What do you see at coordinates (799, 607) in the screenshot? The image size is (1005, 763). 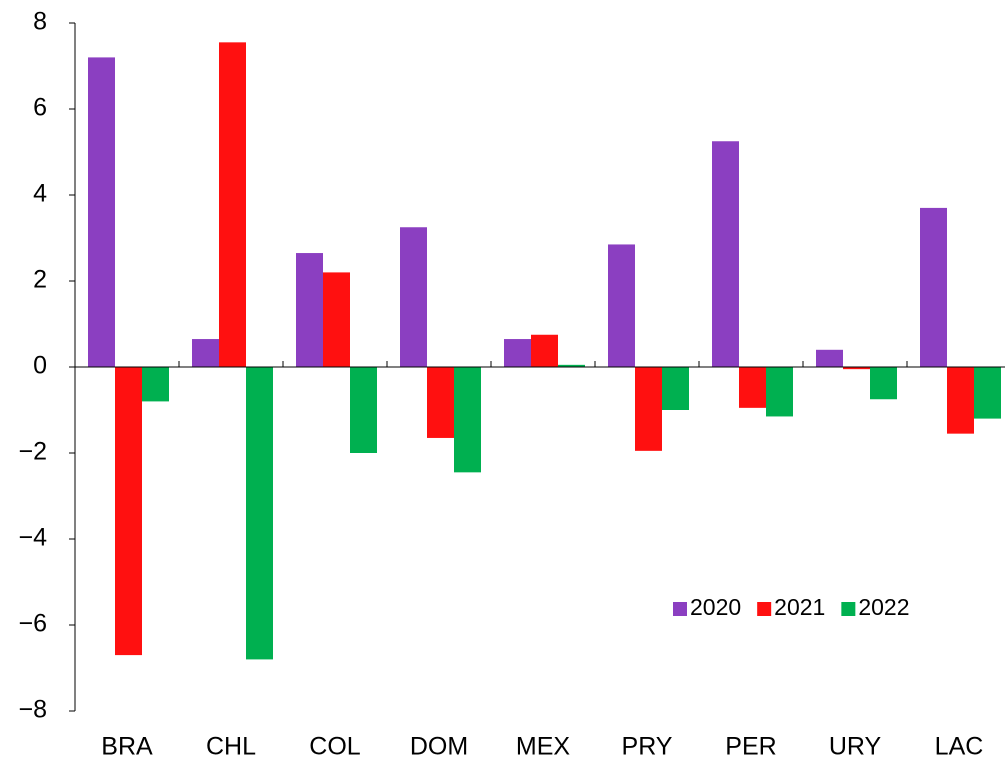 I see `legend-label: 2021` at bounding box center [799, 607].